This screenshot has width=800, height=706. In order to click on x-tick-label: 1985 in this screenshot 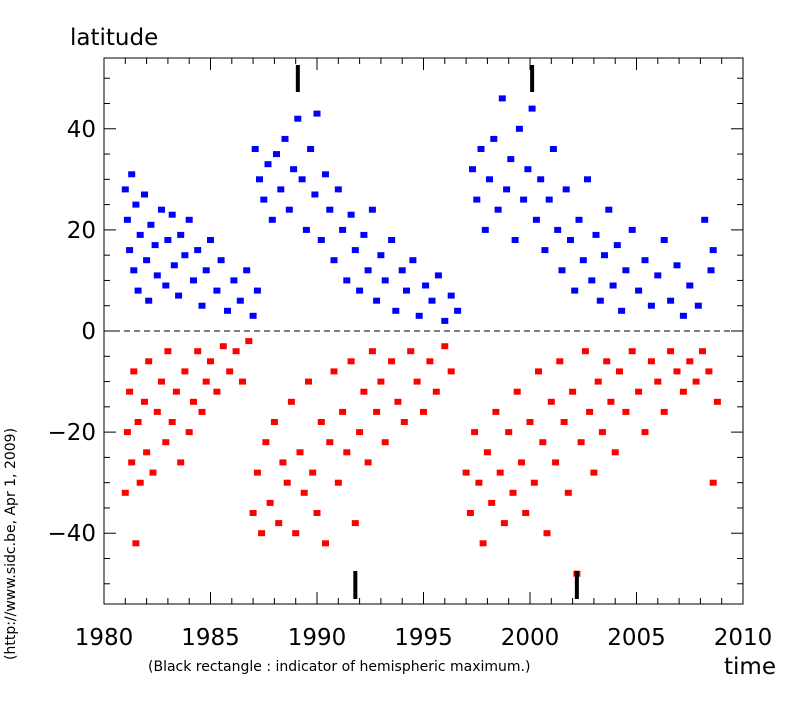, I will do `click(210, 638)`.